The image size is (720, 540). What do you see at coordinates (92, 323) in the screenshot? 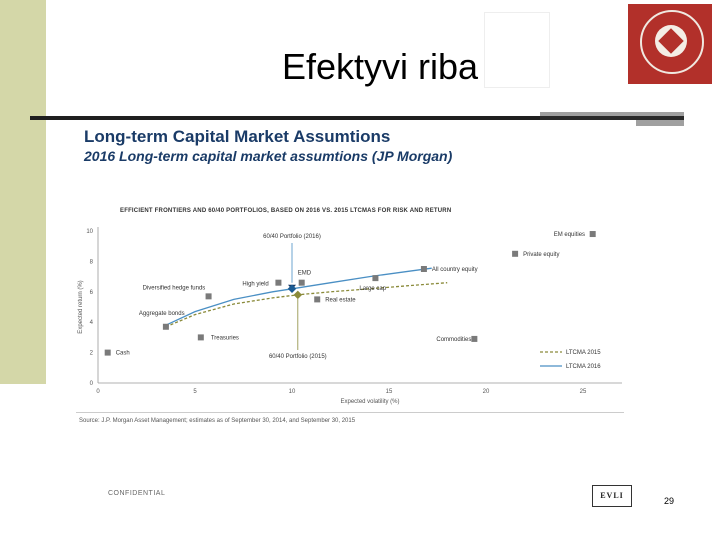
I see `y-tick-label: 4` at bounding box center [92, 323].